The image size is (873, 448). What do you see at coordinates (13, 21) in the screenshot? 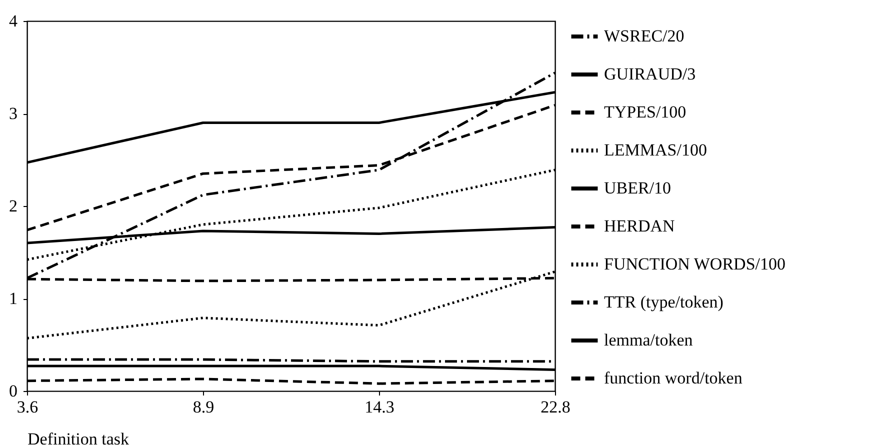
I see `y-tick-label: 4` at bounding box center [13, 21].